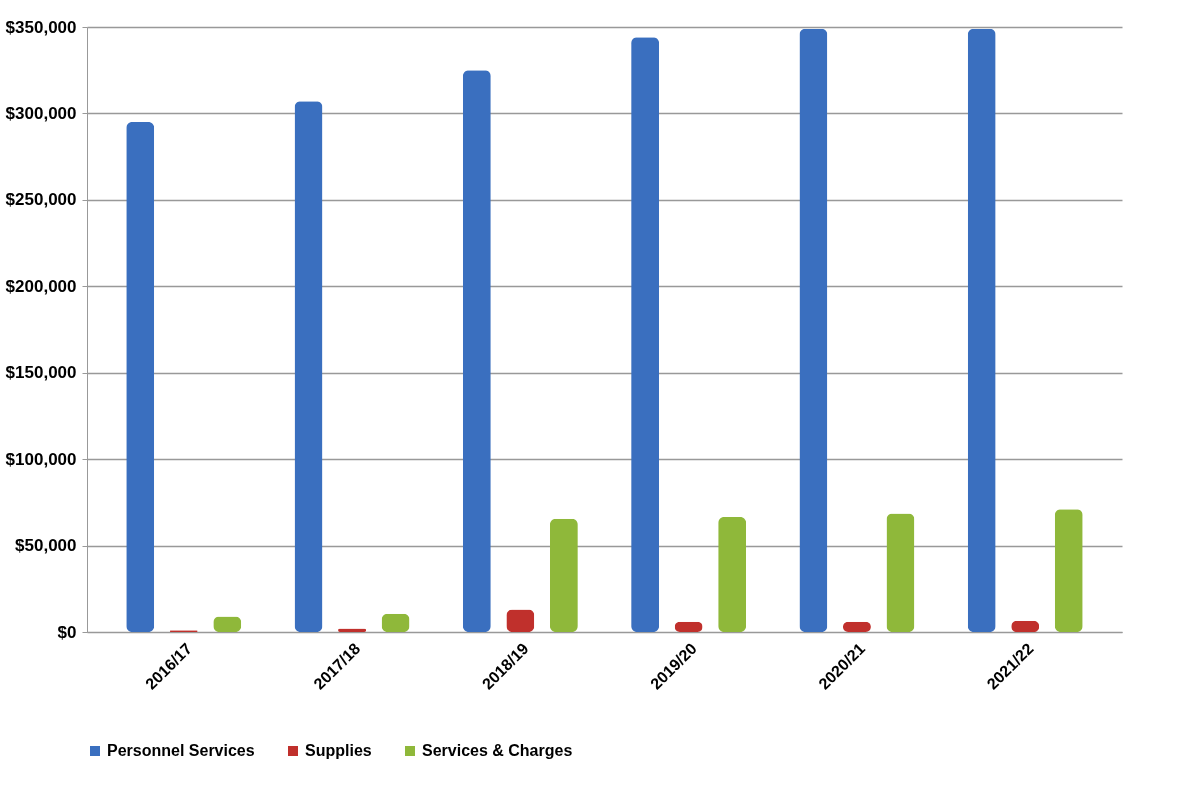 Image resolution: width=1203 pixels, height=787 pixels. What do you see at coordinates (67, 632) in the screenshot?
I see `y-tick-label: $0` at bounding box center [67, 632].